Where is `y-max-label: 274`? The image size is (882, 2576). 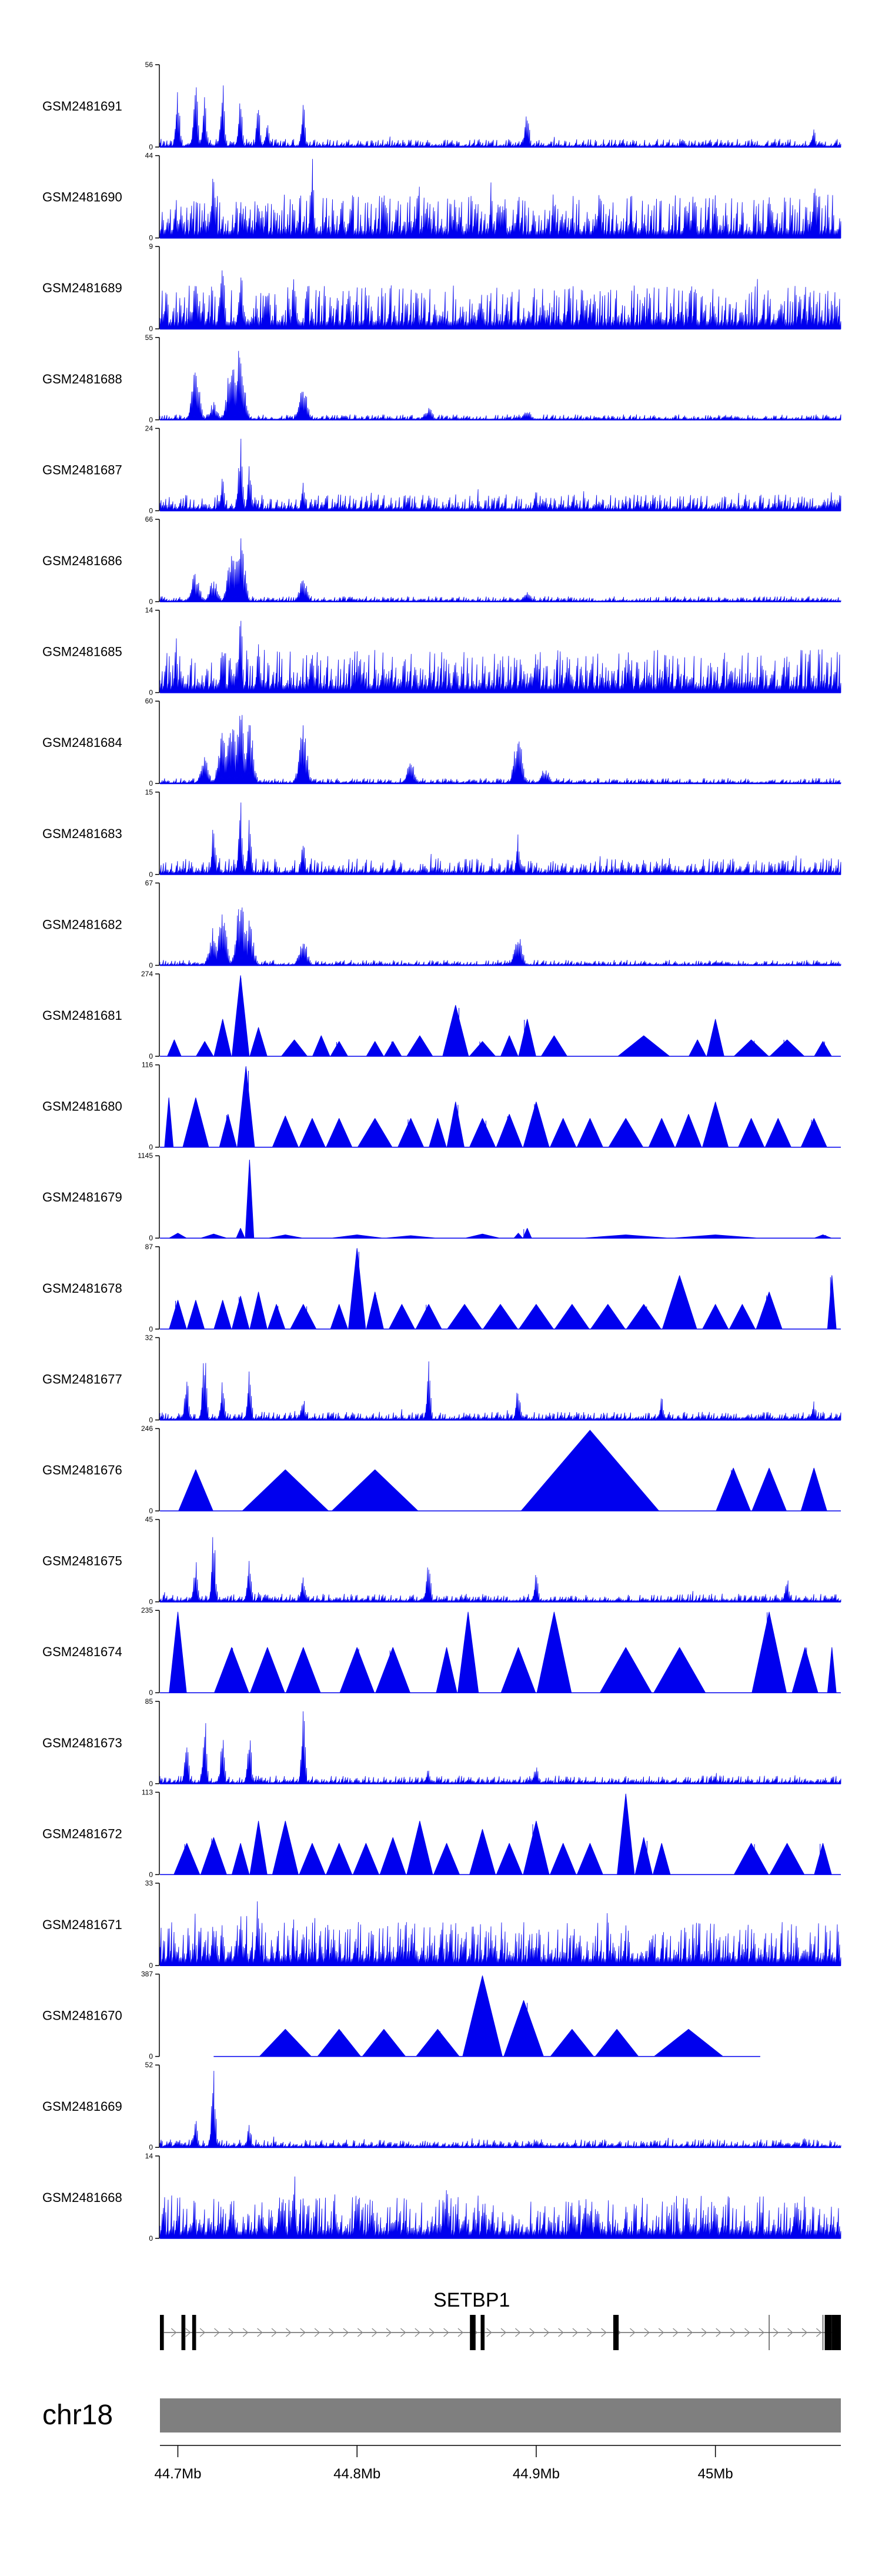
y-max-label: 274 is located at coordinates (147, 974).